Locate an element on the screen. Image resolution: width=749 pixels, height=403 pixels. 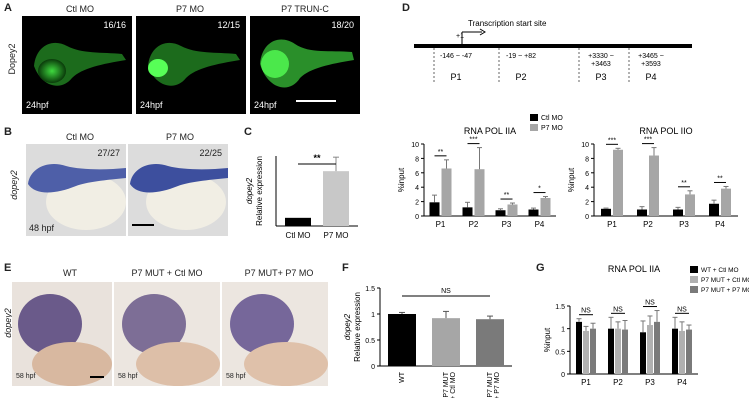
region-name: P3 is located at coordinates (600, 77).